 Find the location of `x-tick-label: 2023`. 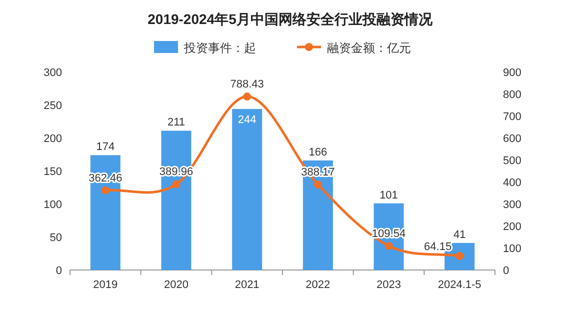

x-tick-label: 2023 is located at coordinates (388, 285).